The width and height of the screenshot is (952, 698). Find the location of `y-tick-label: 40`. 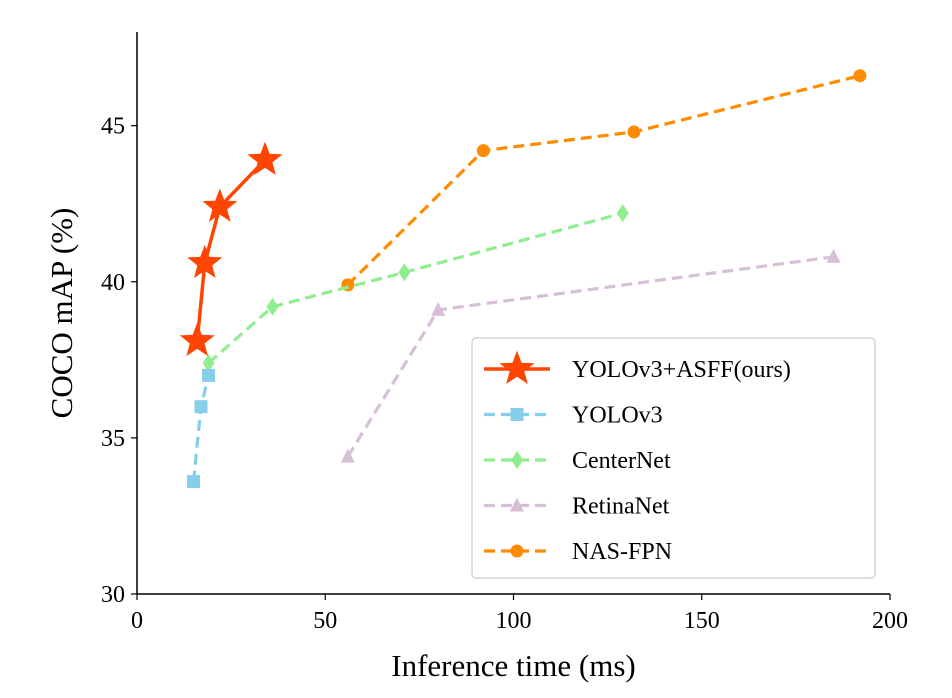

y-tick-label: 40 is located at coordinates (113, 283).